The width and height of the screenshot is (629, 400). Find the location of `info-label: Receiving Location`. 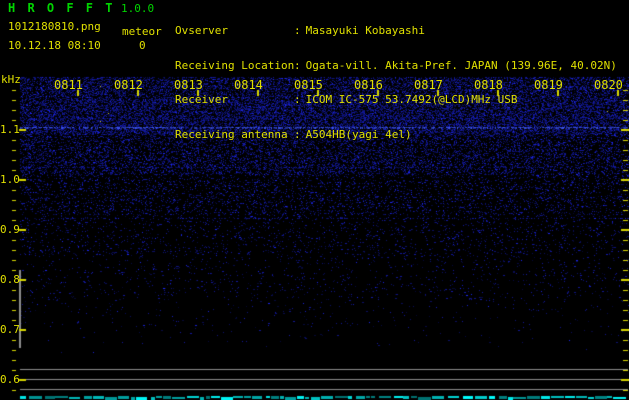

info-label: Receiving Location is located at coordinates (234, 65).